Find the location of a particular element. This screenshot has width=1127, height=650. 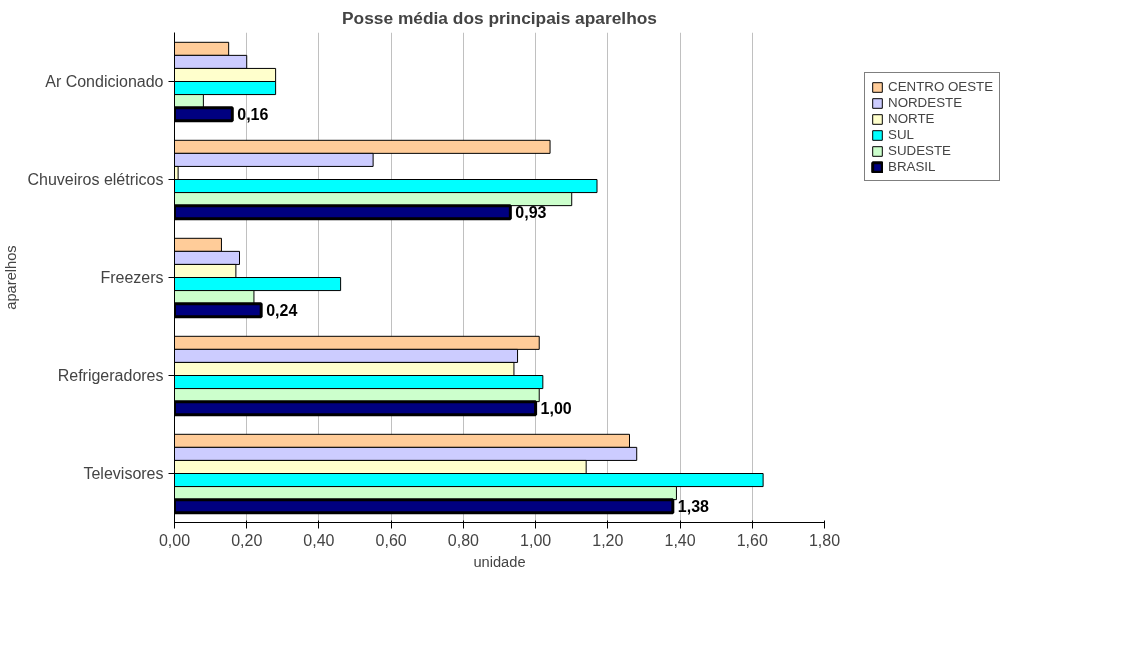

y-tick-label: Televisores is located at coordinates (123, 473).